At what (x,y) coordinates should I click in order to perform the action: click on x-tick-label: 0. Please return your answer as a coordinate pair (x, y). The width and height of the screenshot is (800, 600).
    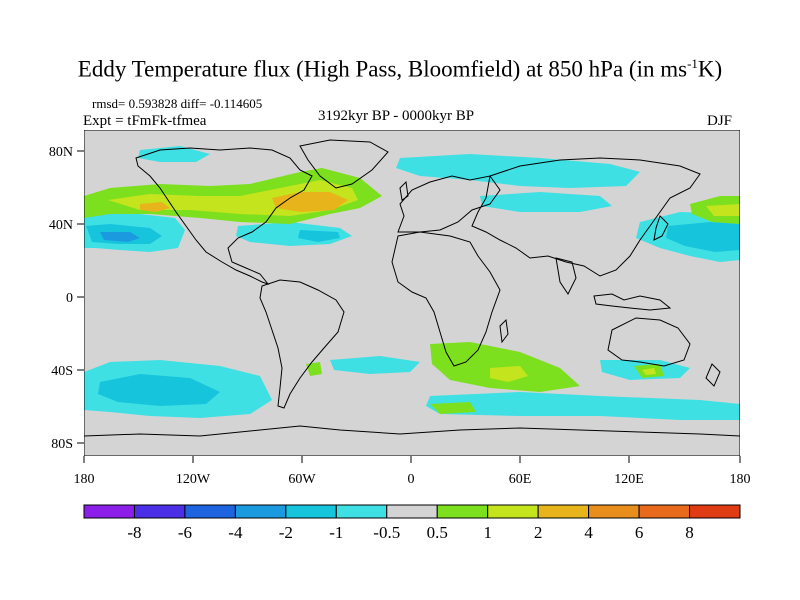
    Looking at the image, I should click on (411, 479).